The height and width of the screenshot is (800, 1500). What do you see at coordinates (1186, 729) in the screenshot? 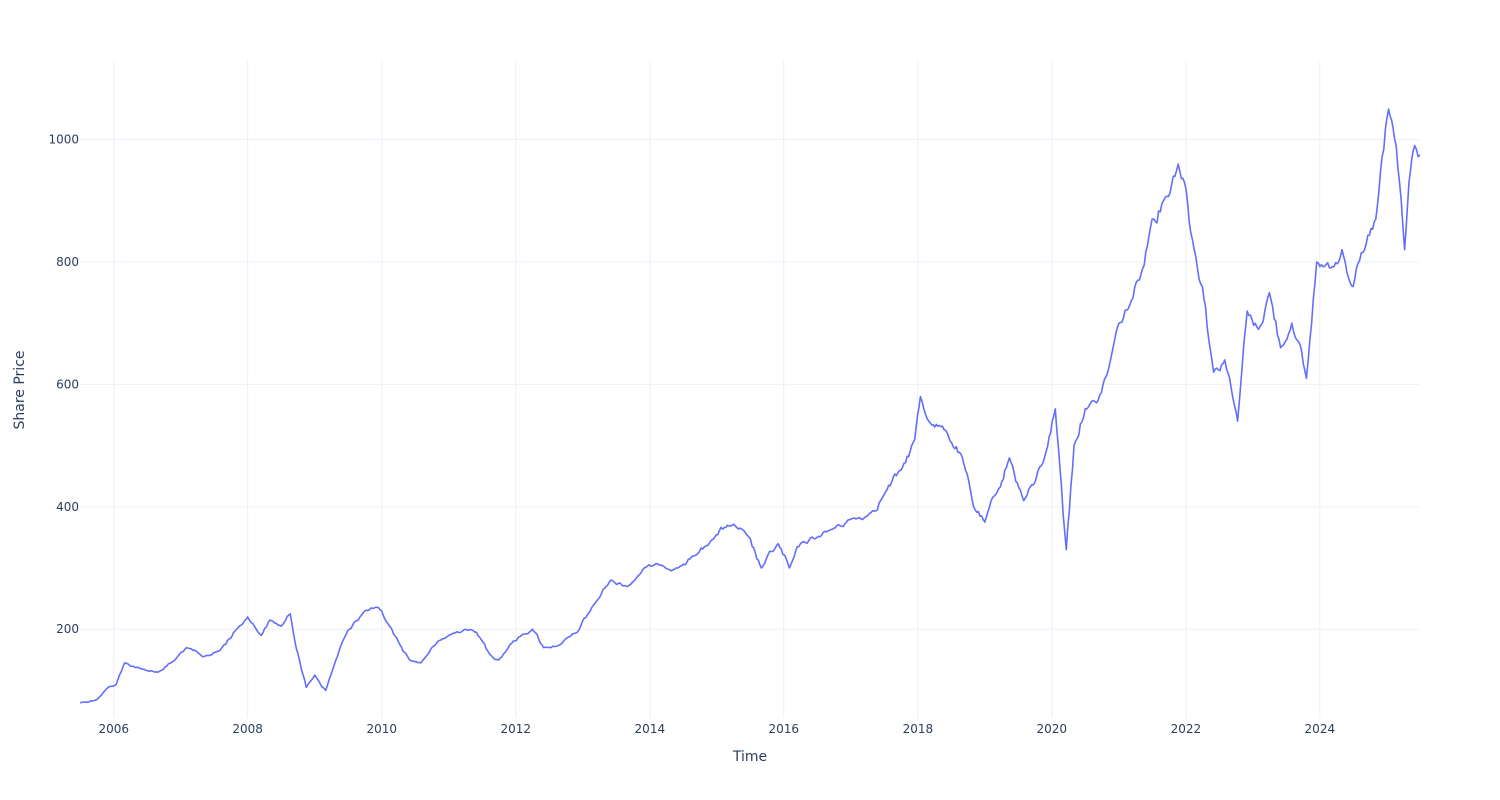
I see `x-tick-label-2022: 2022` at bounding box center [1186, 729].